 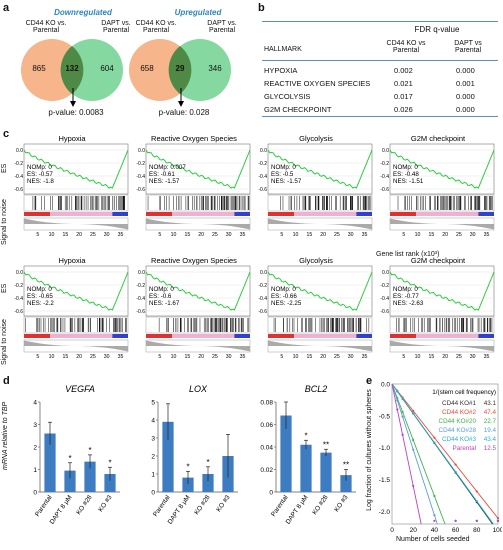 I want to click on bar-category-label: KO #3, so click(x=341, y=503).